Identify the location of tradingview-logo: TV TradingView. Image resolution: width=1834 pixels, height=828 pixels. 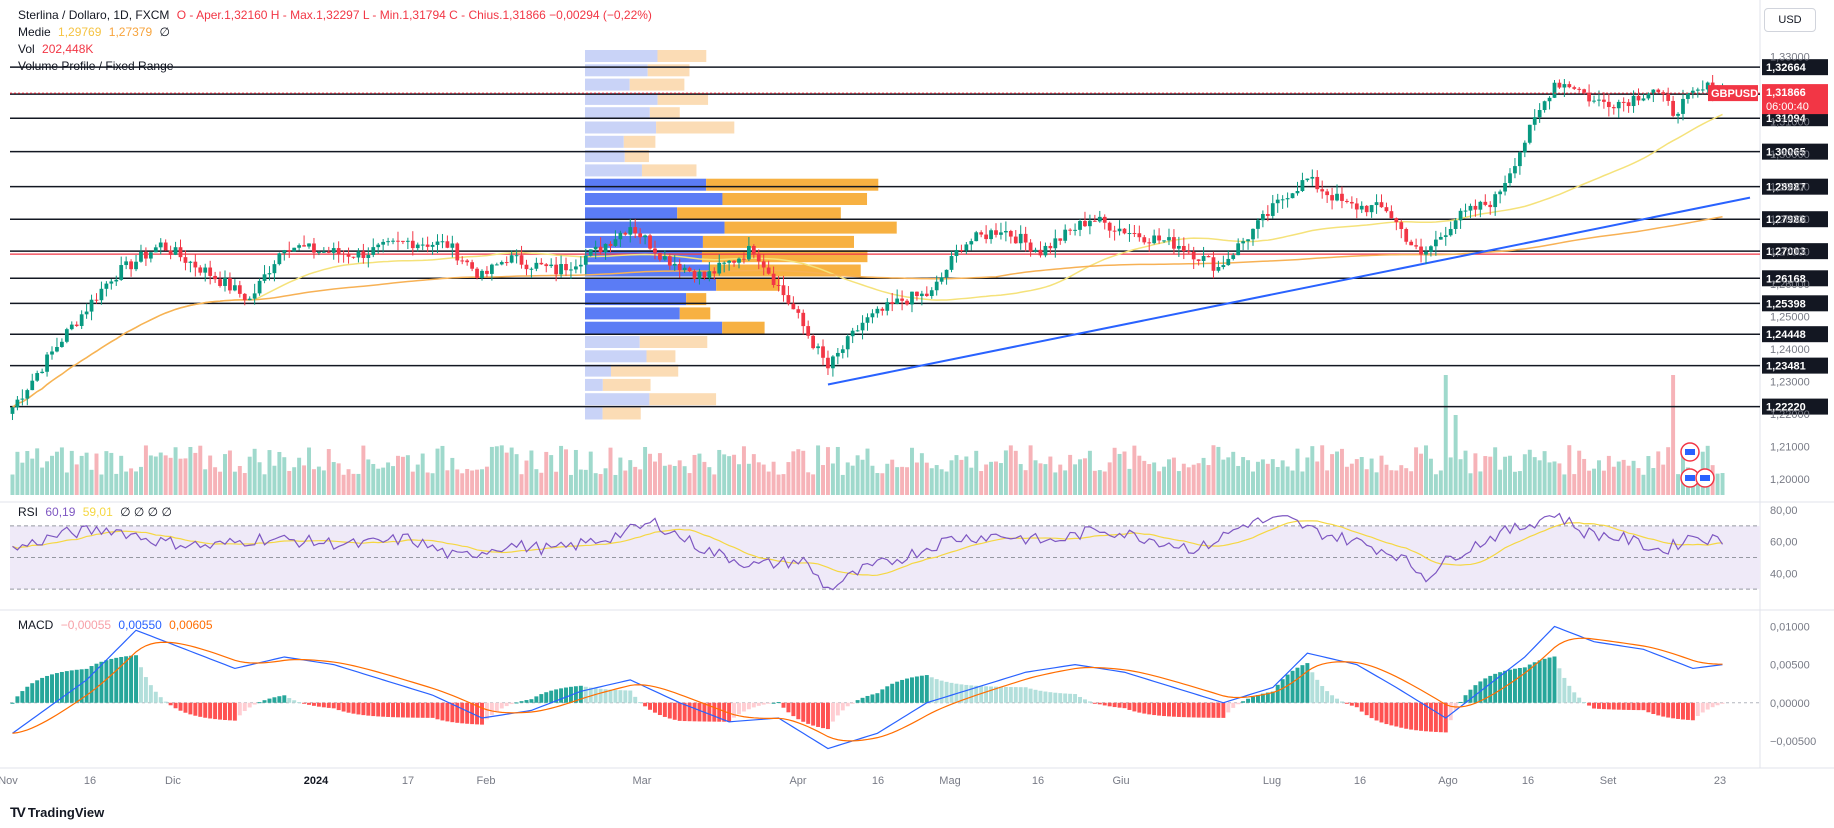
(57, 812).